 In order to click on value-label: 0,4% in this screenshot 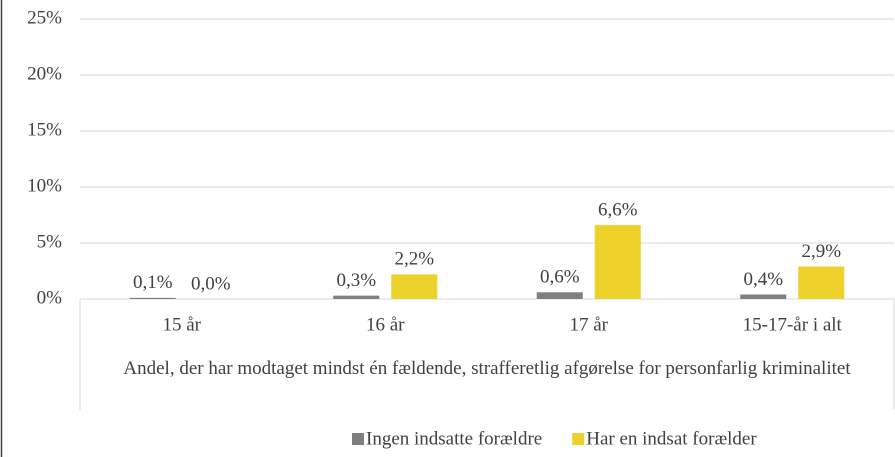, I will do `click(763, 279)`.